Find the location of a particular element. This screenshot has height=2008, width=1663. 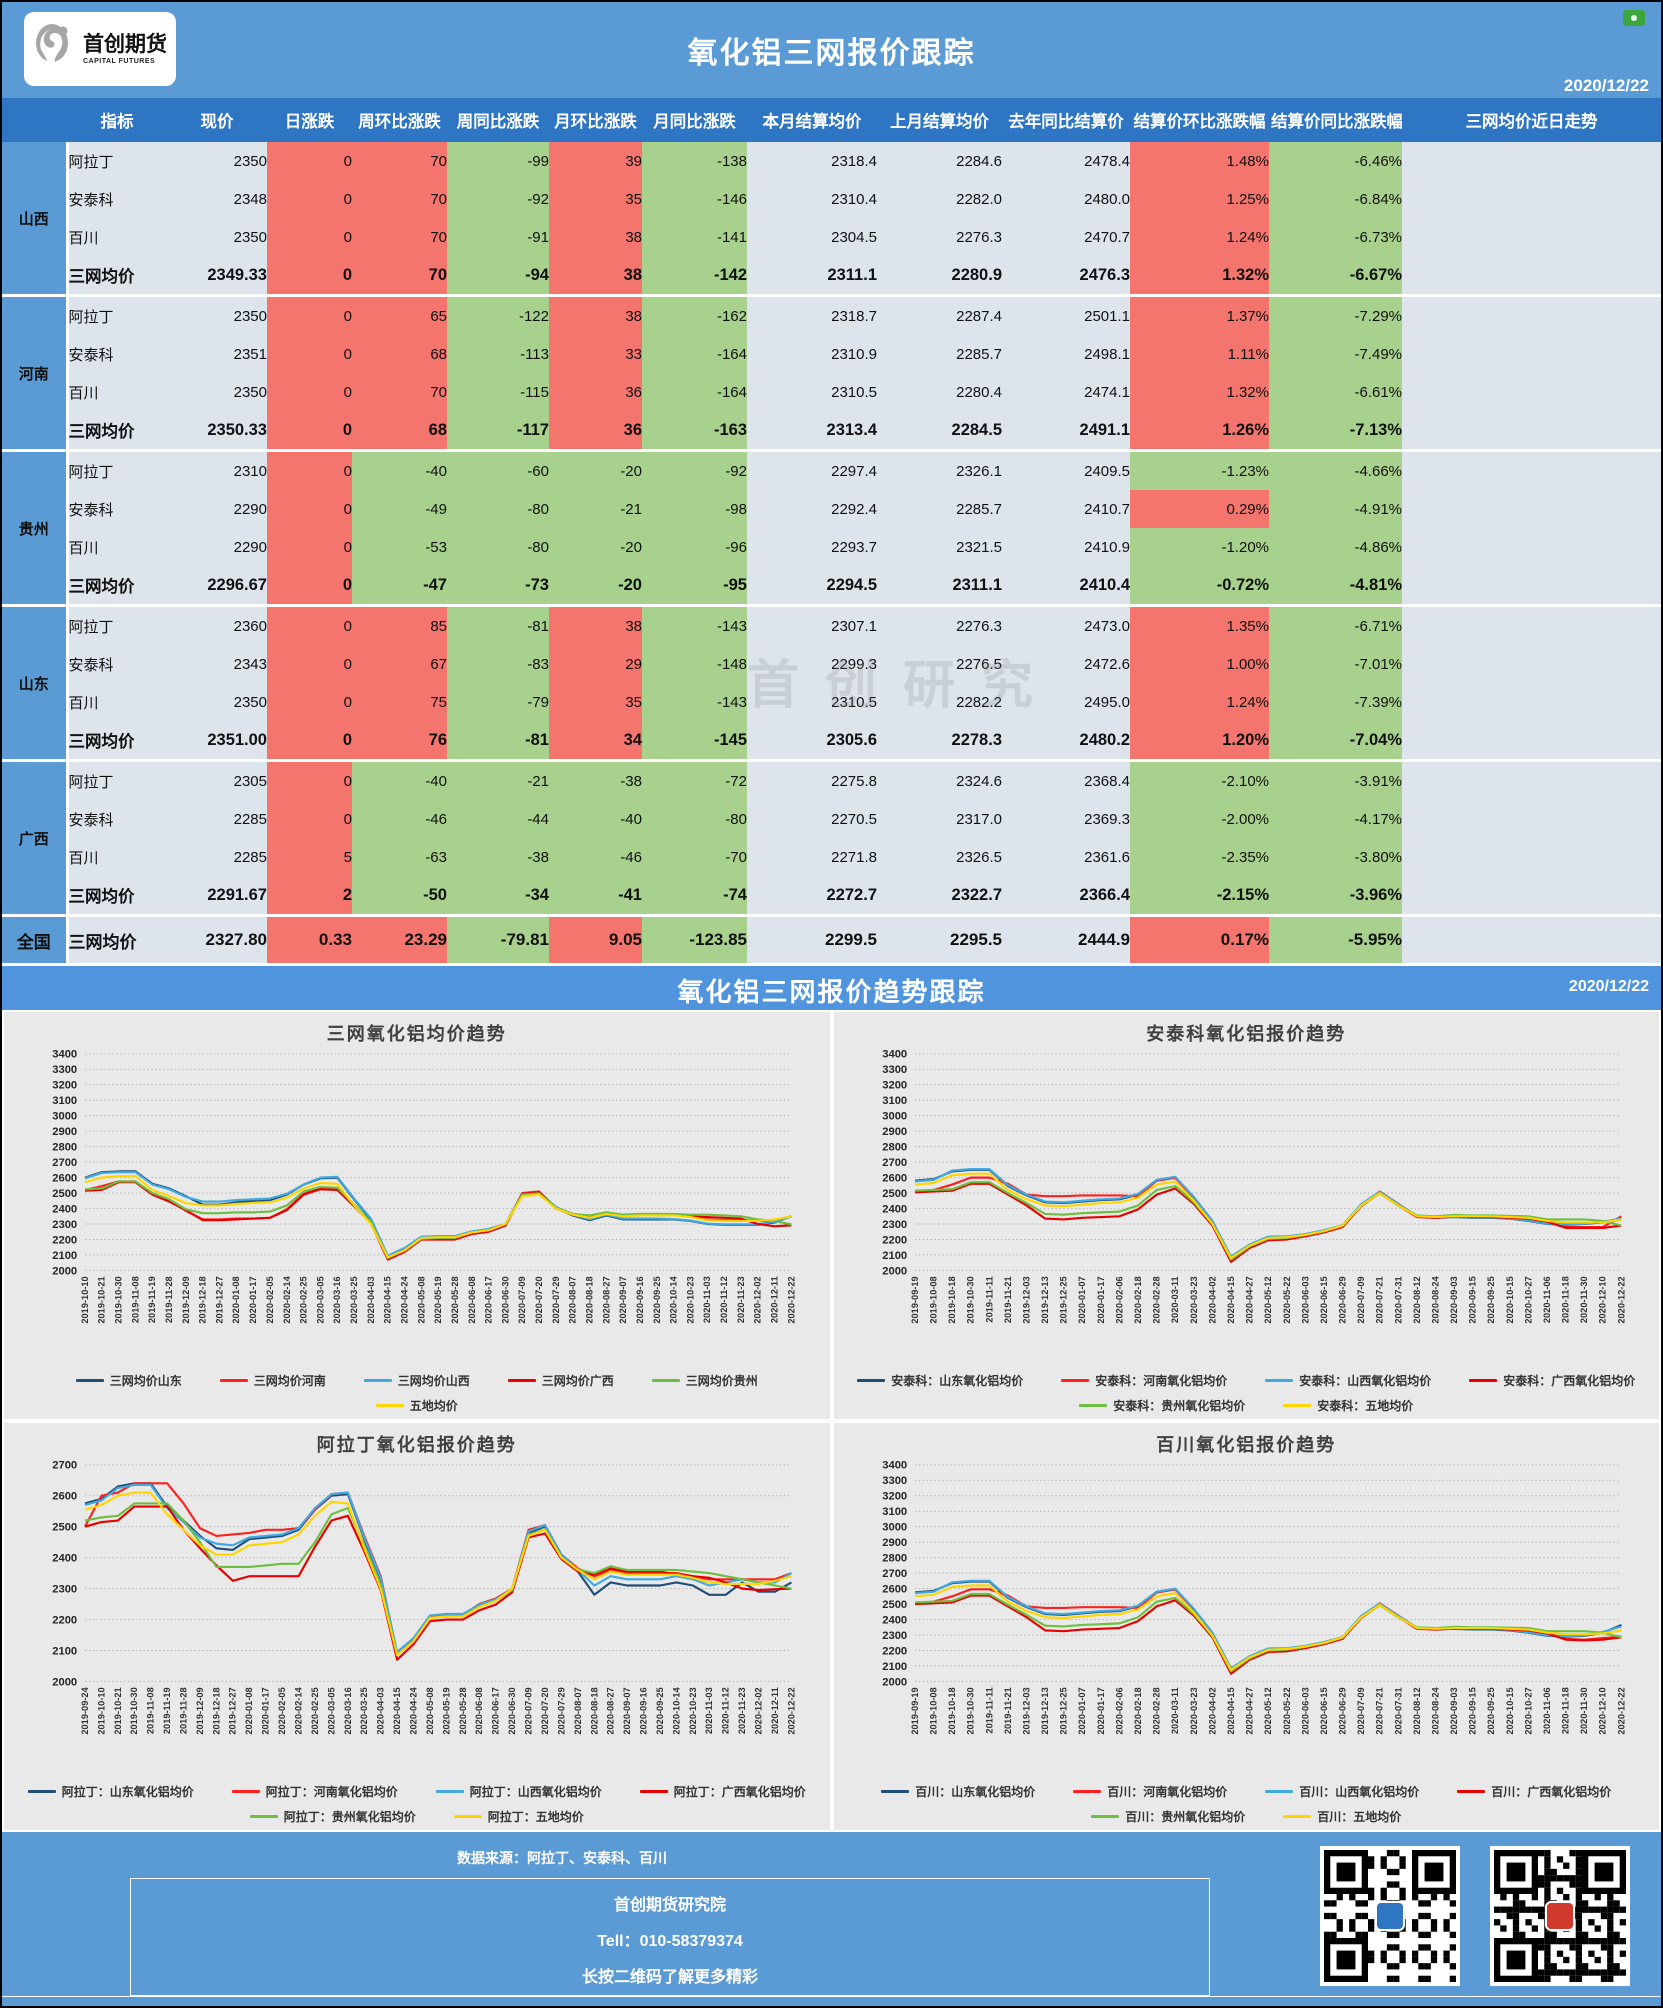

svg-text: 2020-11-03 is located at coordinates (707, 1299).